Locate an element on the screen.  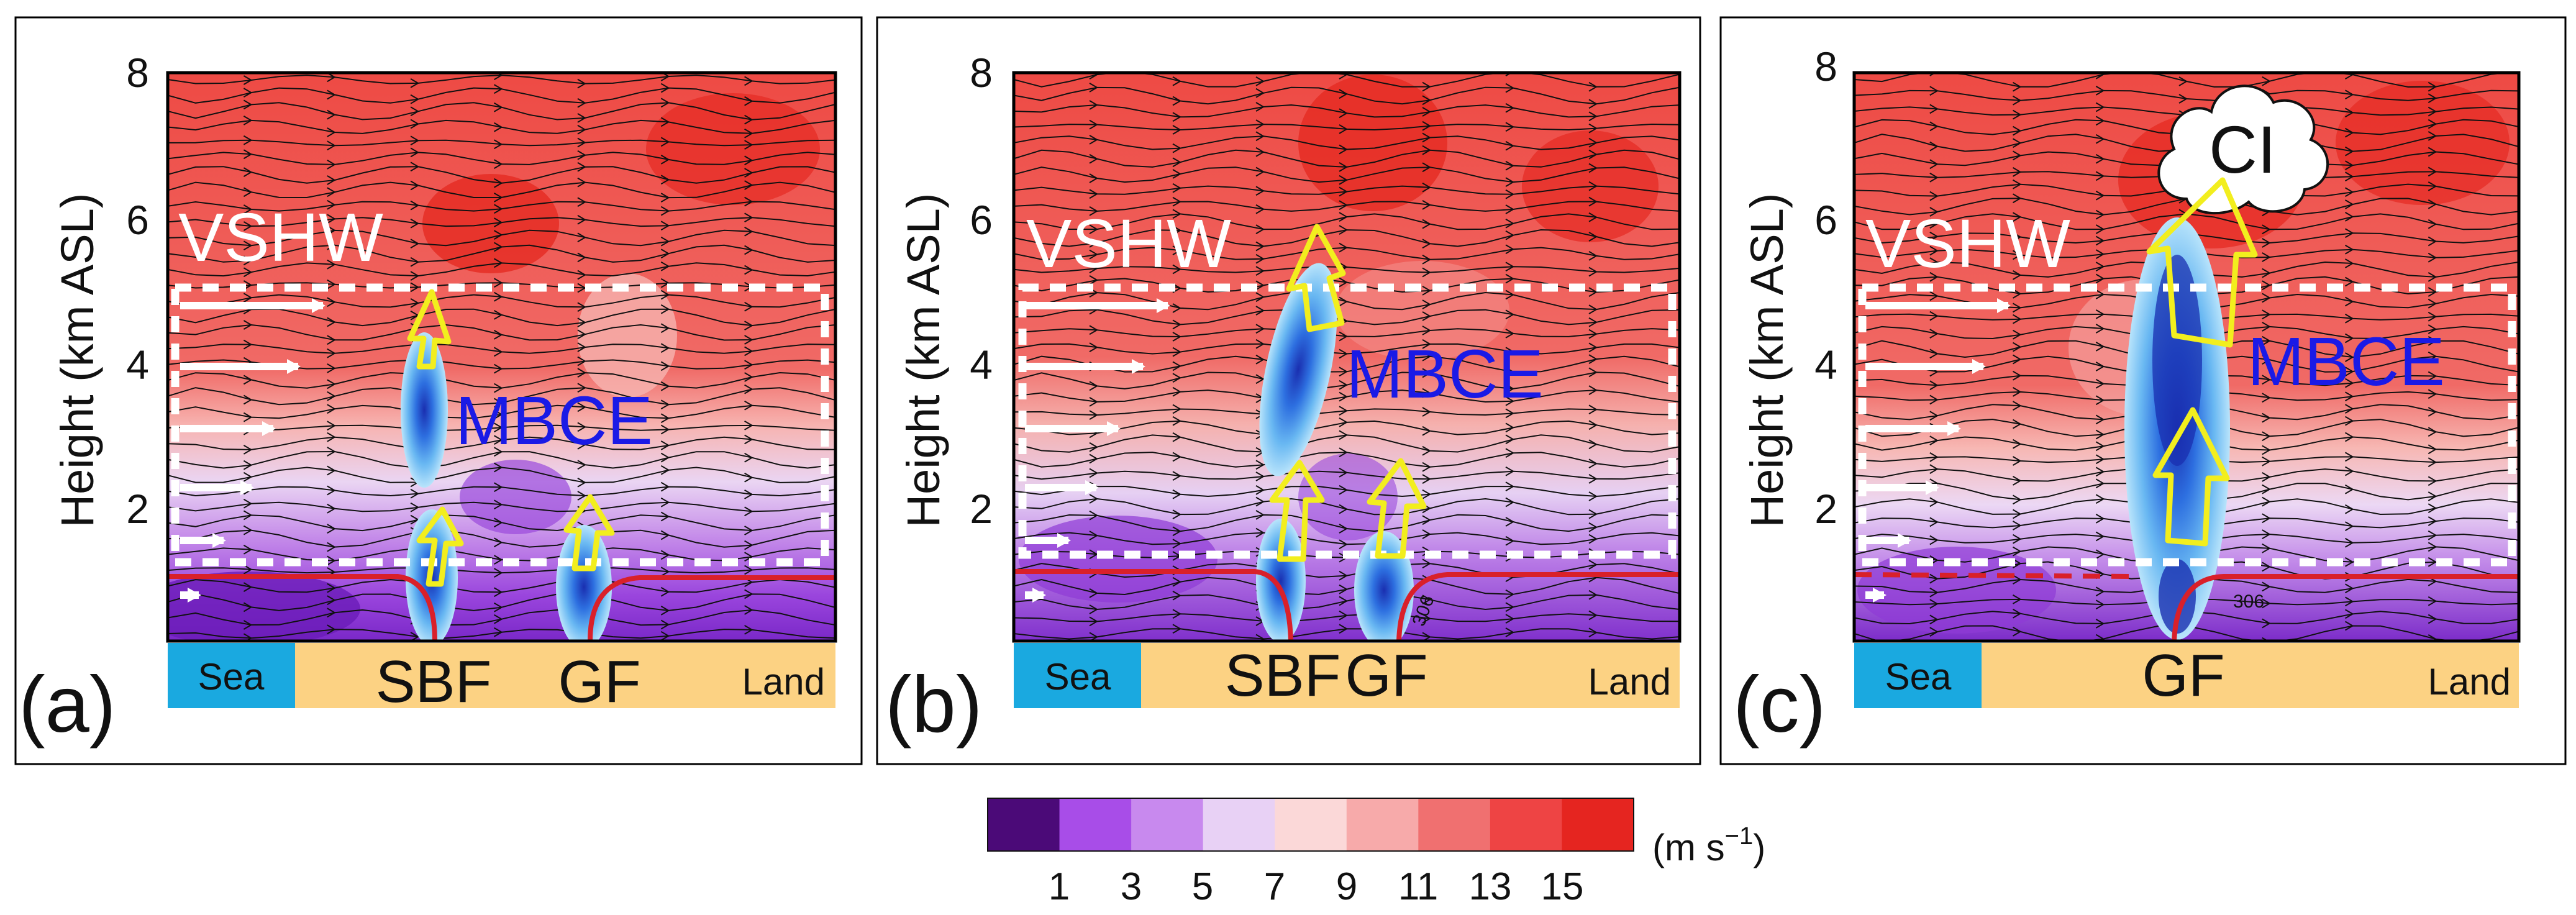
cb-tick: 15 is located at coordinates (1562, 886).